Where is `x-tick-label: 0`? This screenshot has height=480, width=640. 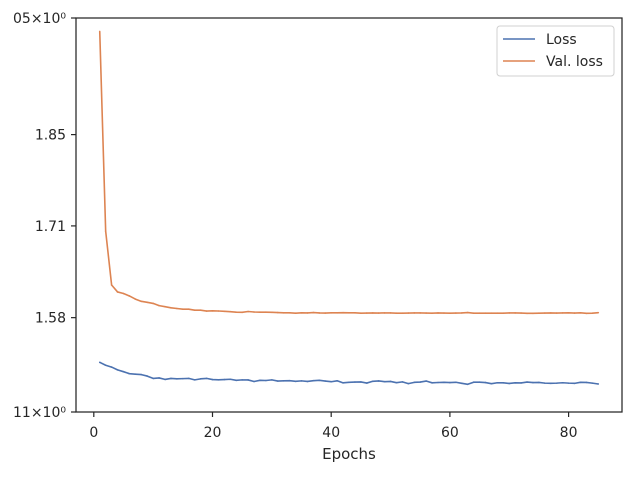
x-tick-label: 0 is located at coordinates (93, 433).